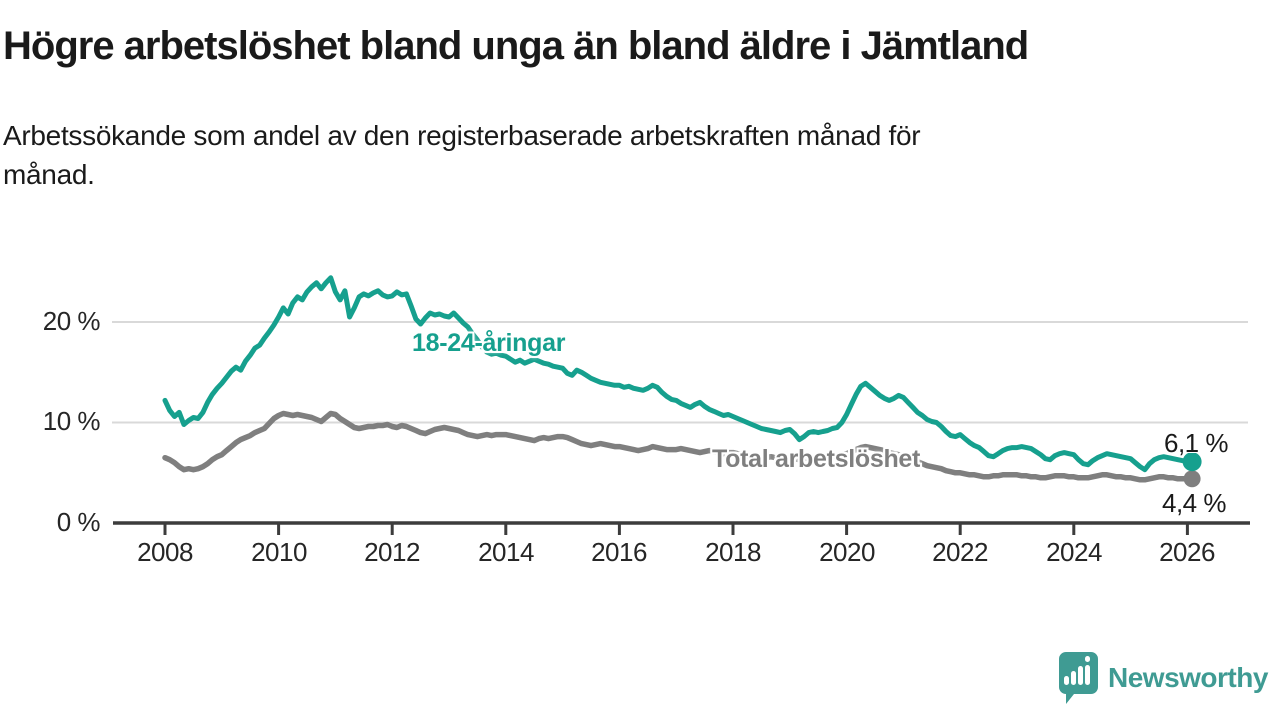 The width and height of the screenshot is (1280, 720). Describe the element at coordinates (1074, 552) in the screenshot. I see `x-tick-label-2024: 2024` at that location.